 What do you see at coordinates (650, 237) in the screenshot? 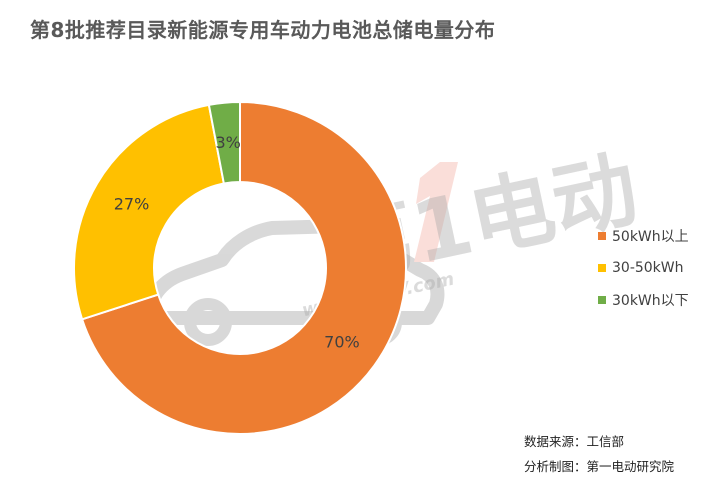
I see `legend-label: 50kWh以上` at bounding box center [650, 237].